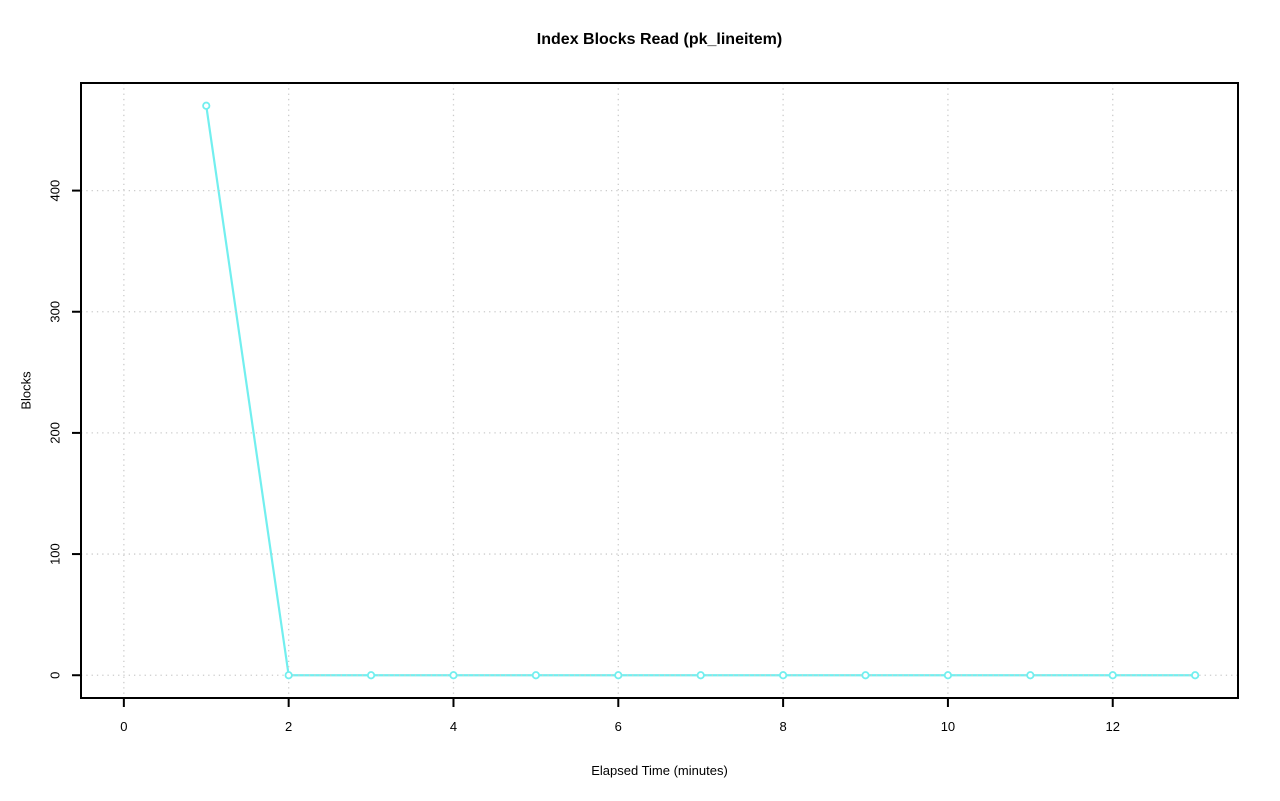 This screenshot has height=801, width=1280. What do you see at coordinates (618, 726) in the screenshot?
I see `svg-text: 6` at bounding box center [618, 726].